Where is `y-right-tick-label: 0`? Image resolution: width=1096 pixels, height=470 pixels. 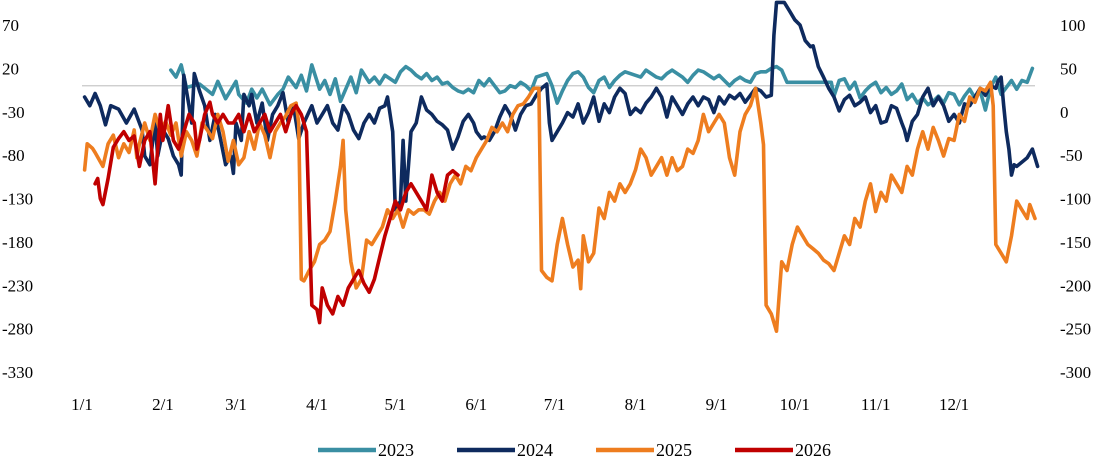
y-right-tick-label: 0 is located at coordinates (1064, 112).